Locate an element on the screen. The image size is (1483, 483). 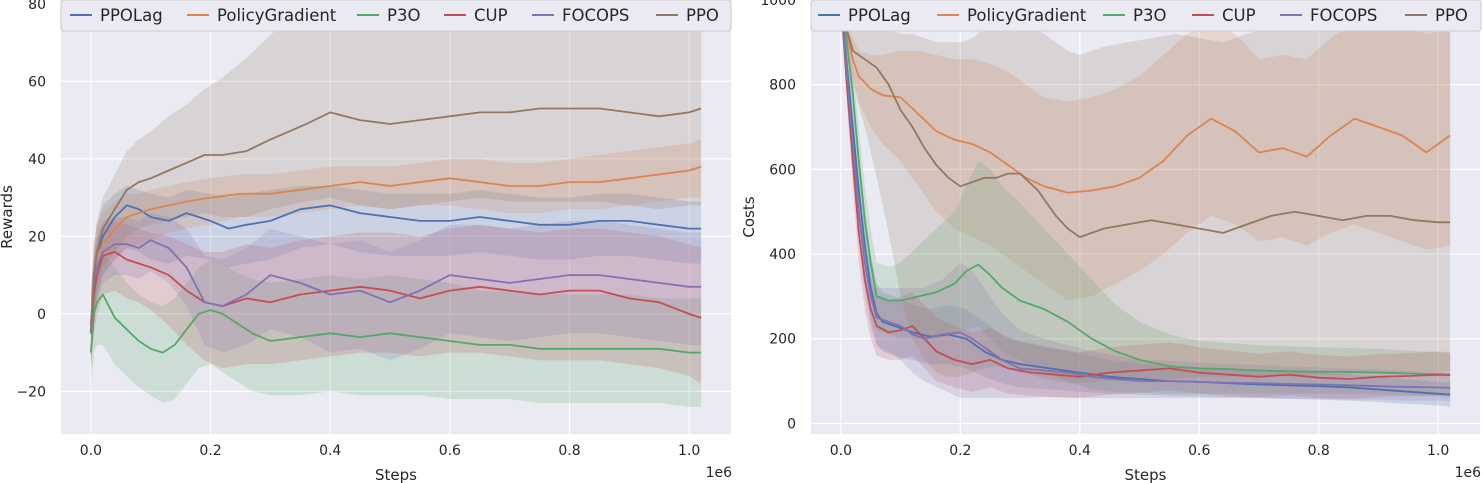
line-focops is located at coordinates (396, 282).